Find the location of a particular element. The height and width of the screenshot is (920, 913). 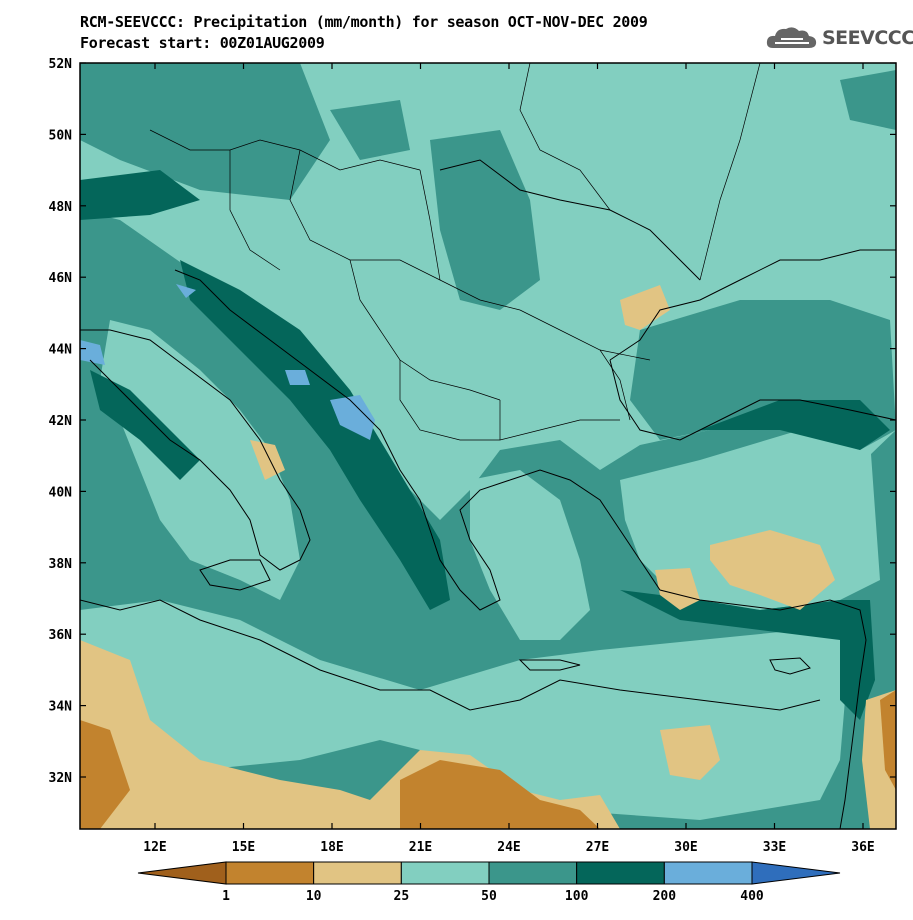

colorbar-level-label: 10 is located at coordinates (314, 896).